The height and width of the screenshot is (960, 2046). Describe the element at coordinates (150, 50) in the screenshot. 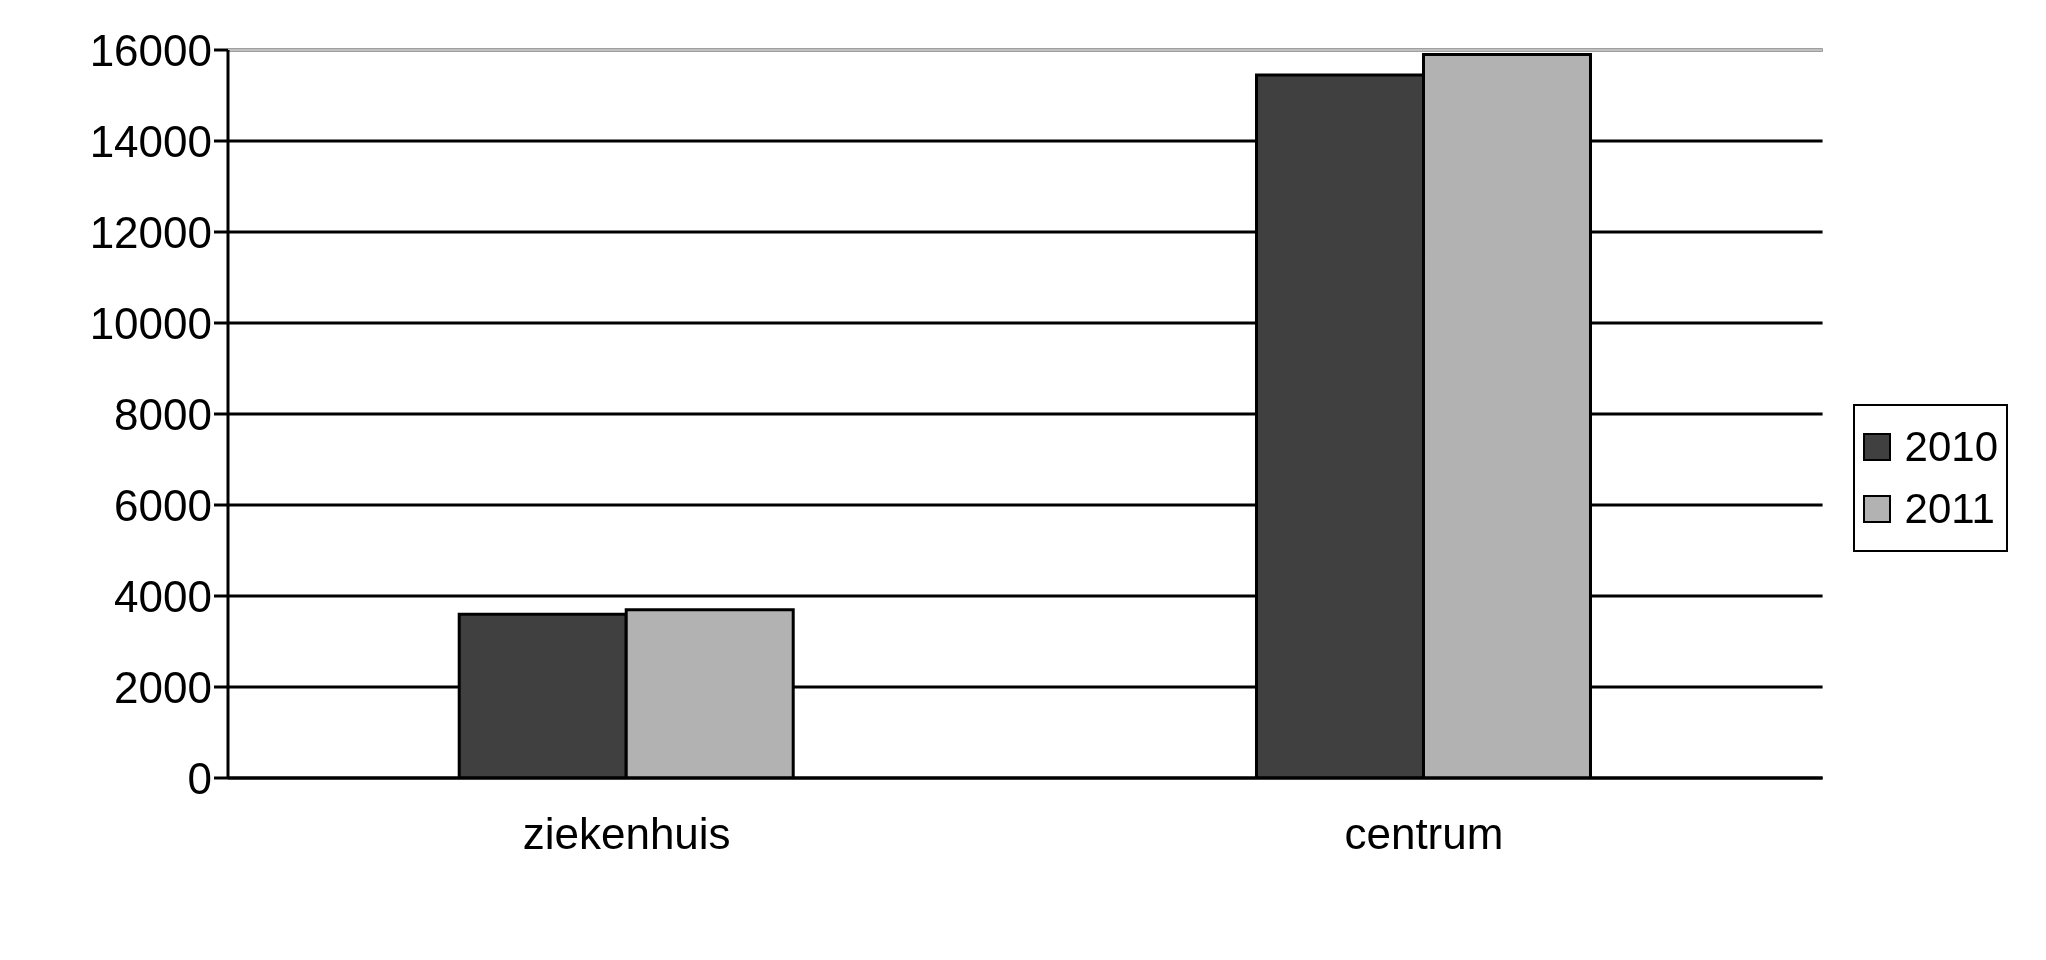

I see `y-tick-label: 16000` at that location.